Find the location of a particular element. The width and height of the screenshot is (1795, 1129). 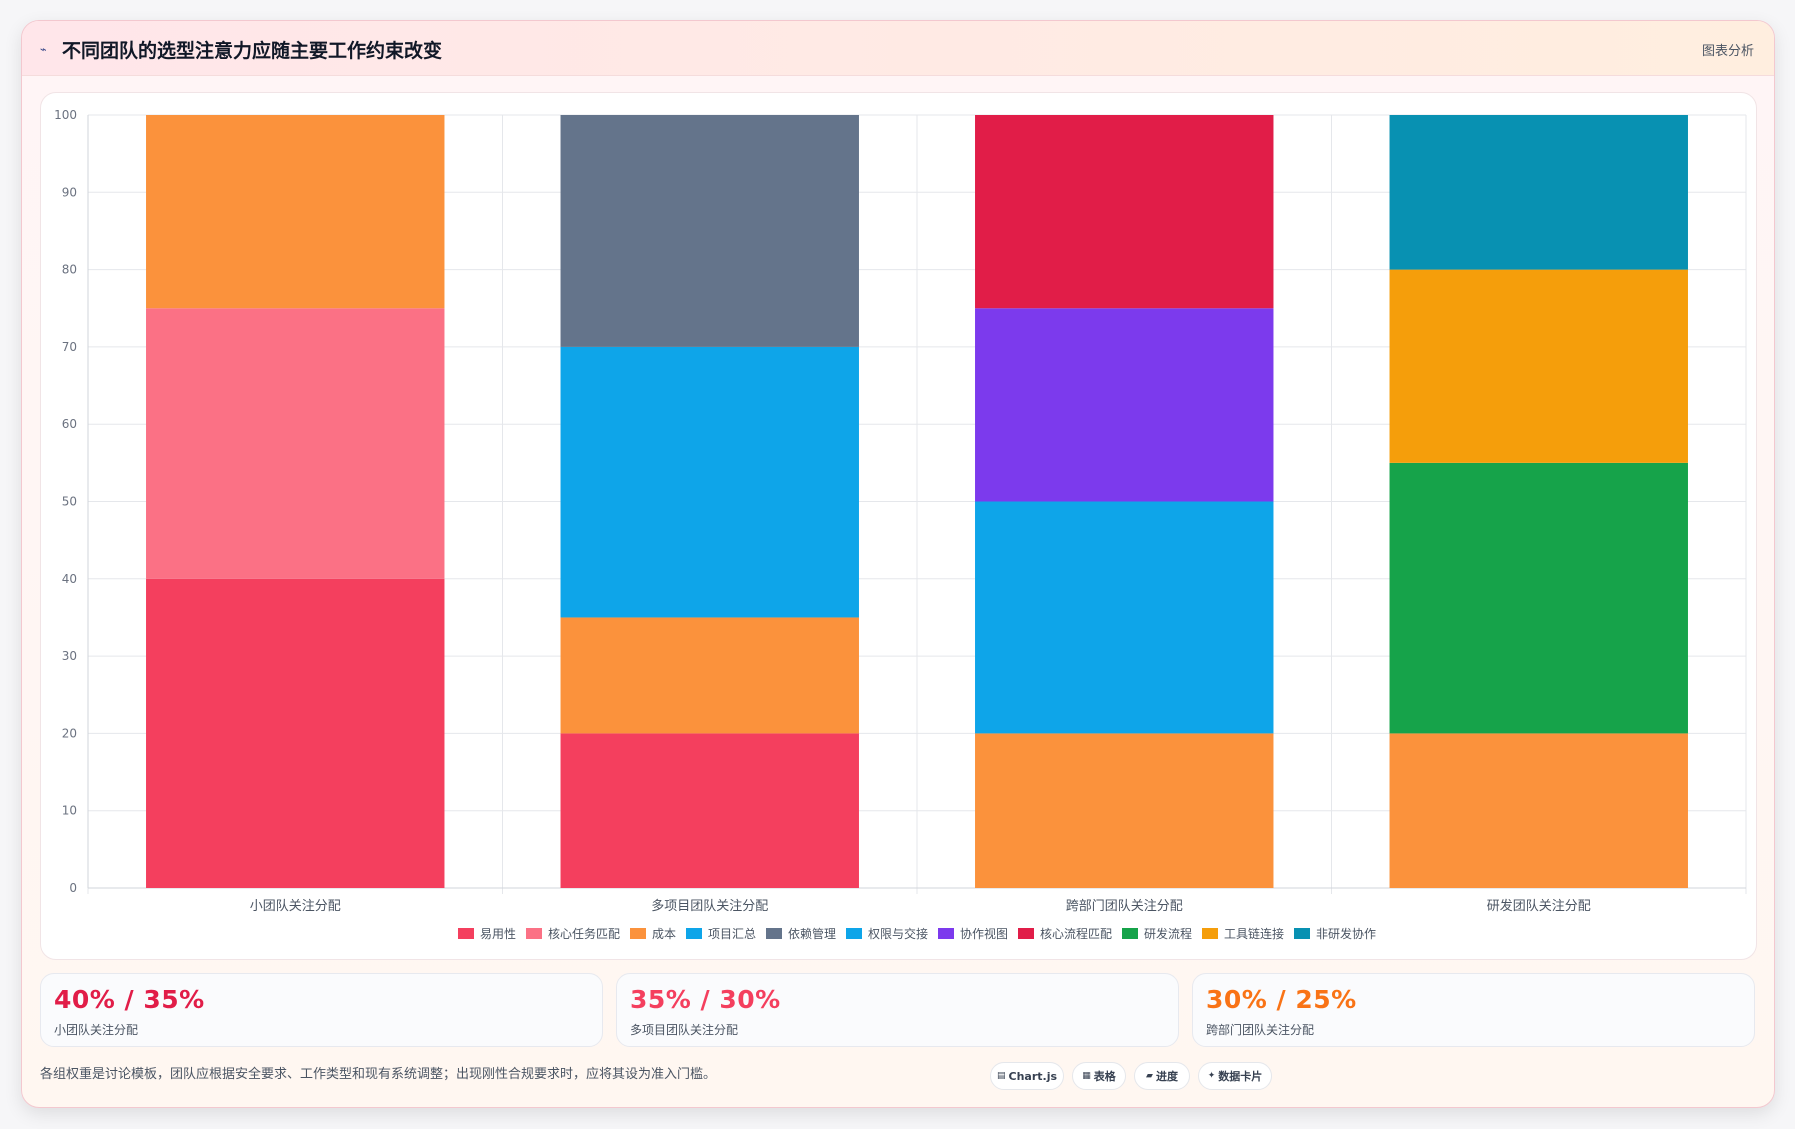

x-tick-label: 小团队关注分配 is located at coordinates (295, 906).